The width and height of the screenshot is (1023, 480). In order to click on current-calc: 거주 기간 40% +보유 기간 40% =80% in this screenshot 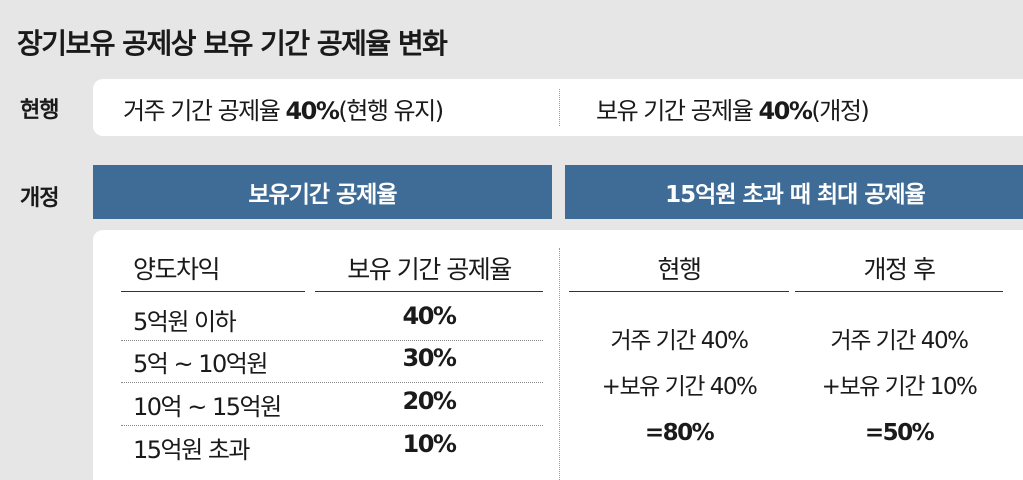, I will do `click(679, 387)`.